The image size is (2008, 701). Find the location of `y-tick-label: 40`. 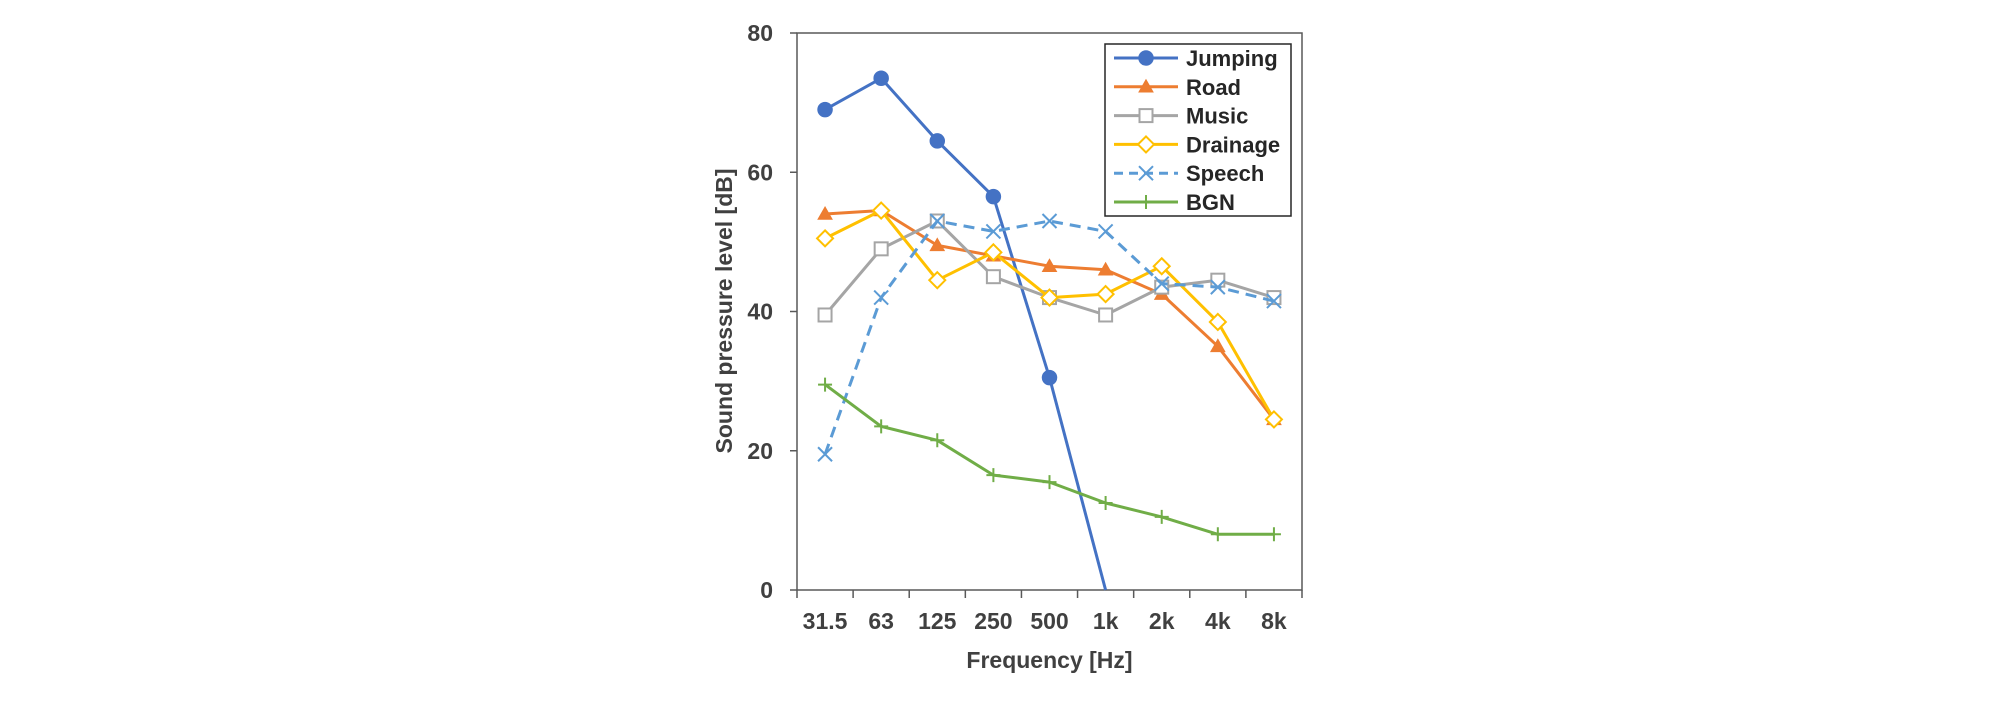

y-tick-label: 40 is located at coordinates (760, 312).